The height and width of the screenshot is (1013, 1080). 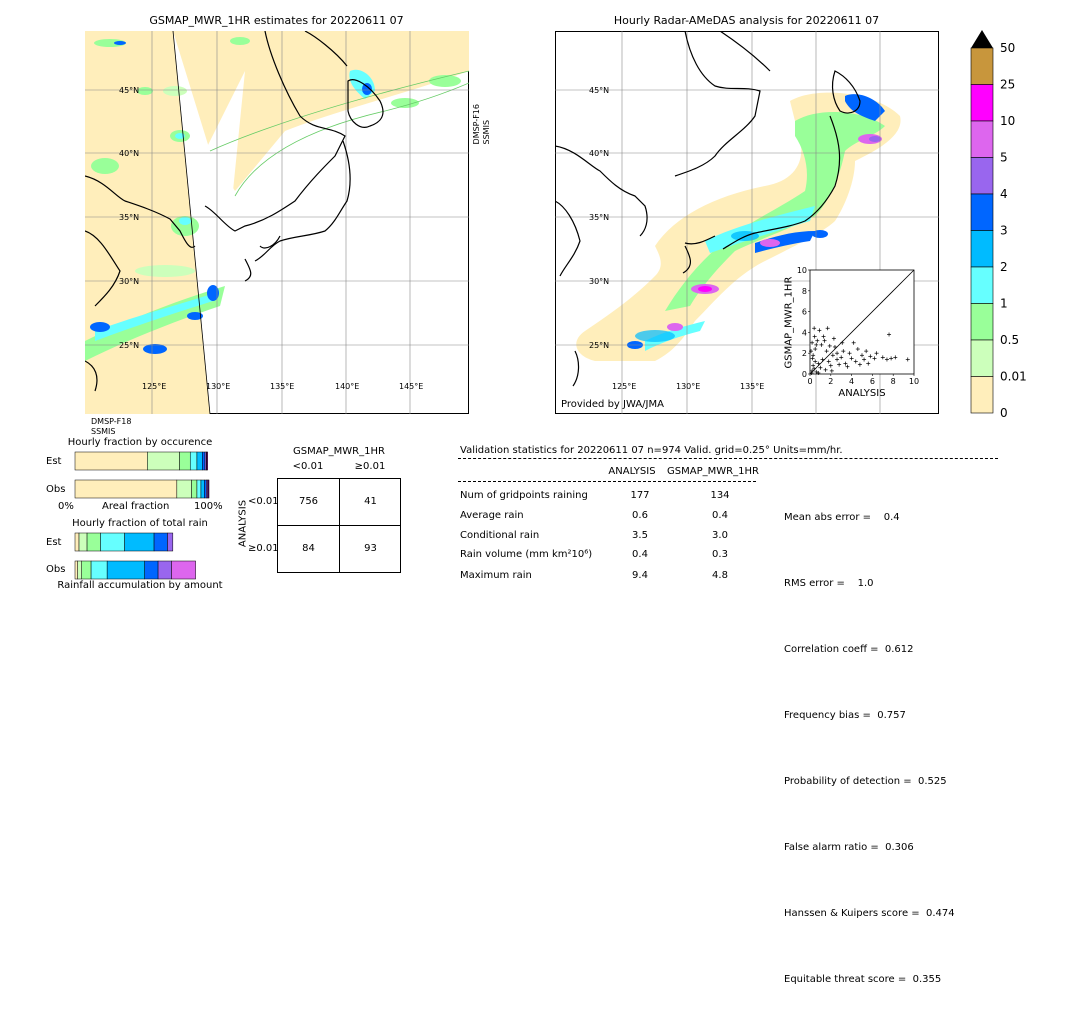 What do you see at coordinates (640, 575) in the screenshot?
I see `validation-row-a: 9.4` at bounding box center [640, 575].